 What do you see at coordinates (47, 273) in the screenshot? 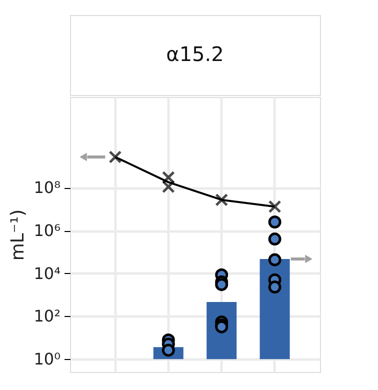
I see `y-tick-label: 10⁴` at bounding box center [47, 273].